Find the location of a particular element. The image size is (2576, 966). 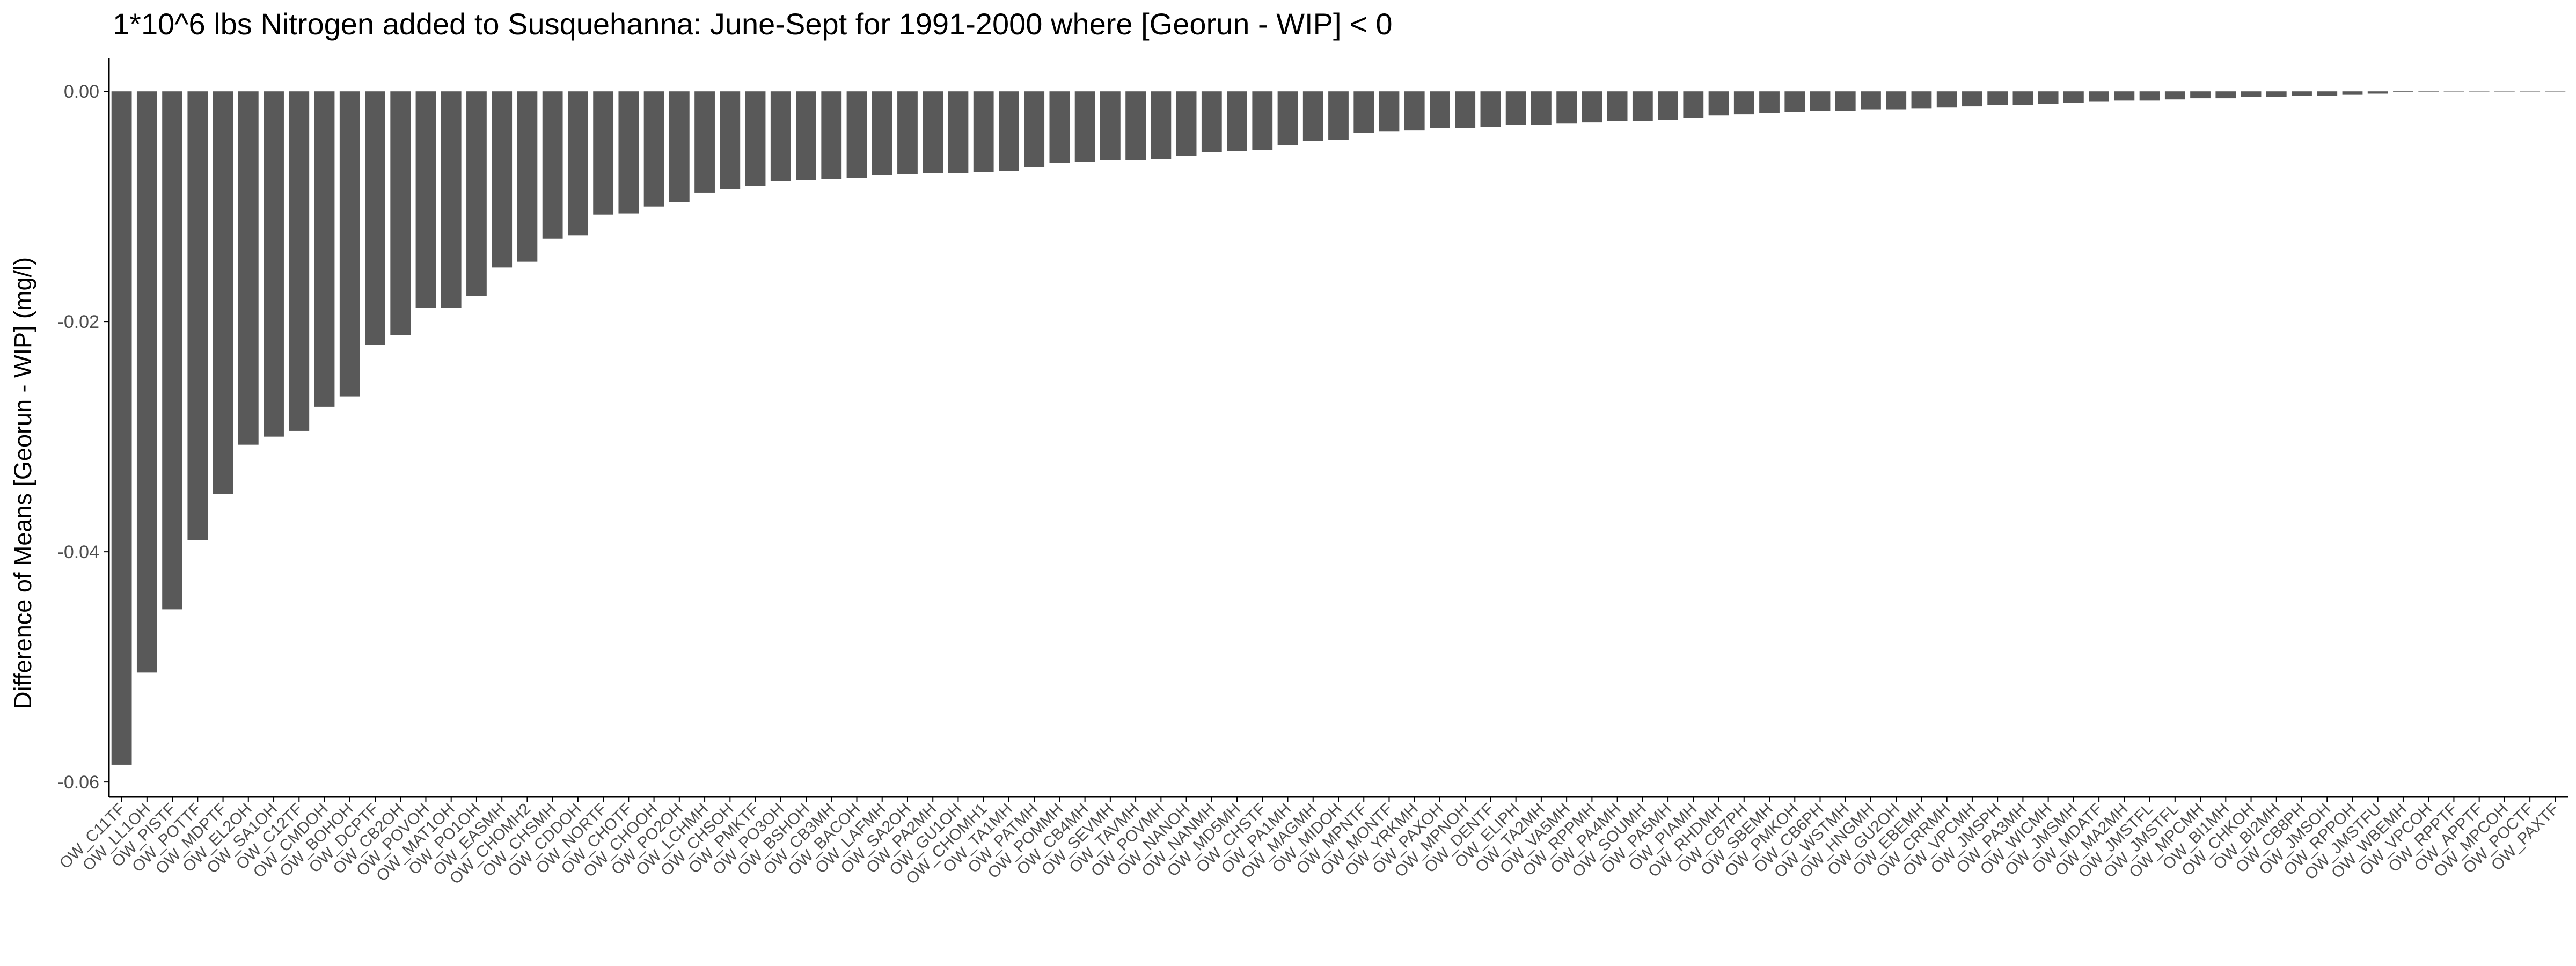

bar-ow-sevmh is located at coordinates (1110, 125).